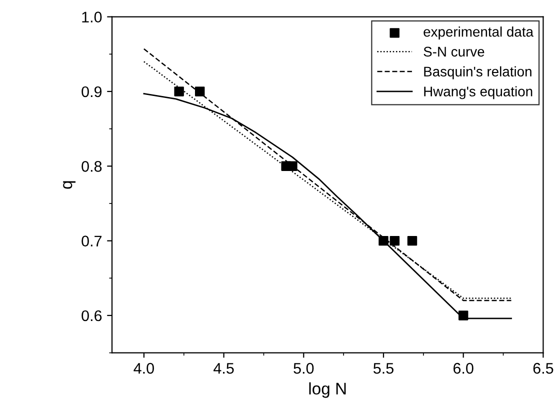 This screenshot has height=420, width=560. What do you see at coordinates (92, 241) in the screenshot?
I see `y-tick-label: 0.7` at bounding box center [92, 241].